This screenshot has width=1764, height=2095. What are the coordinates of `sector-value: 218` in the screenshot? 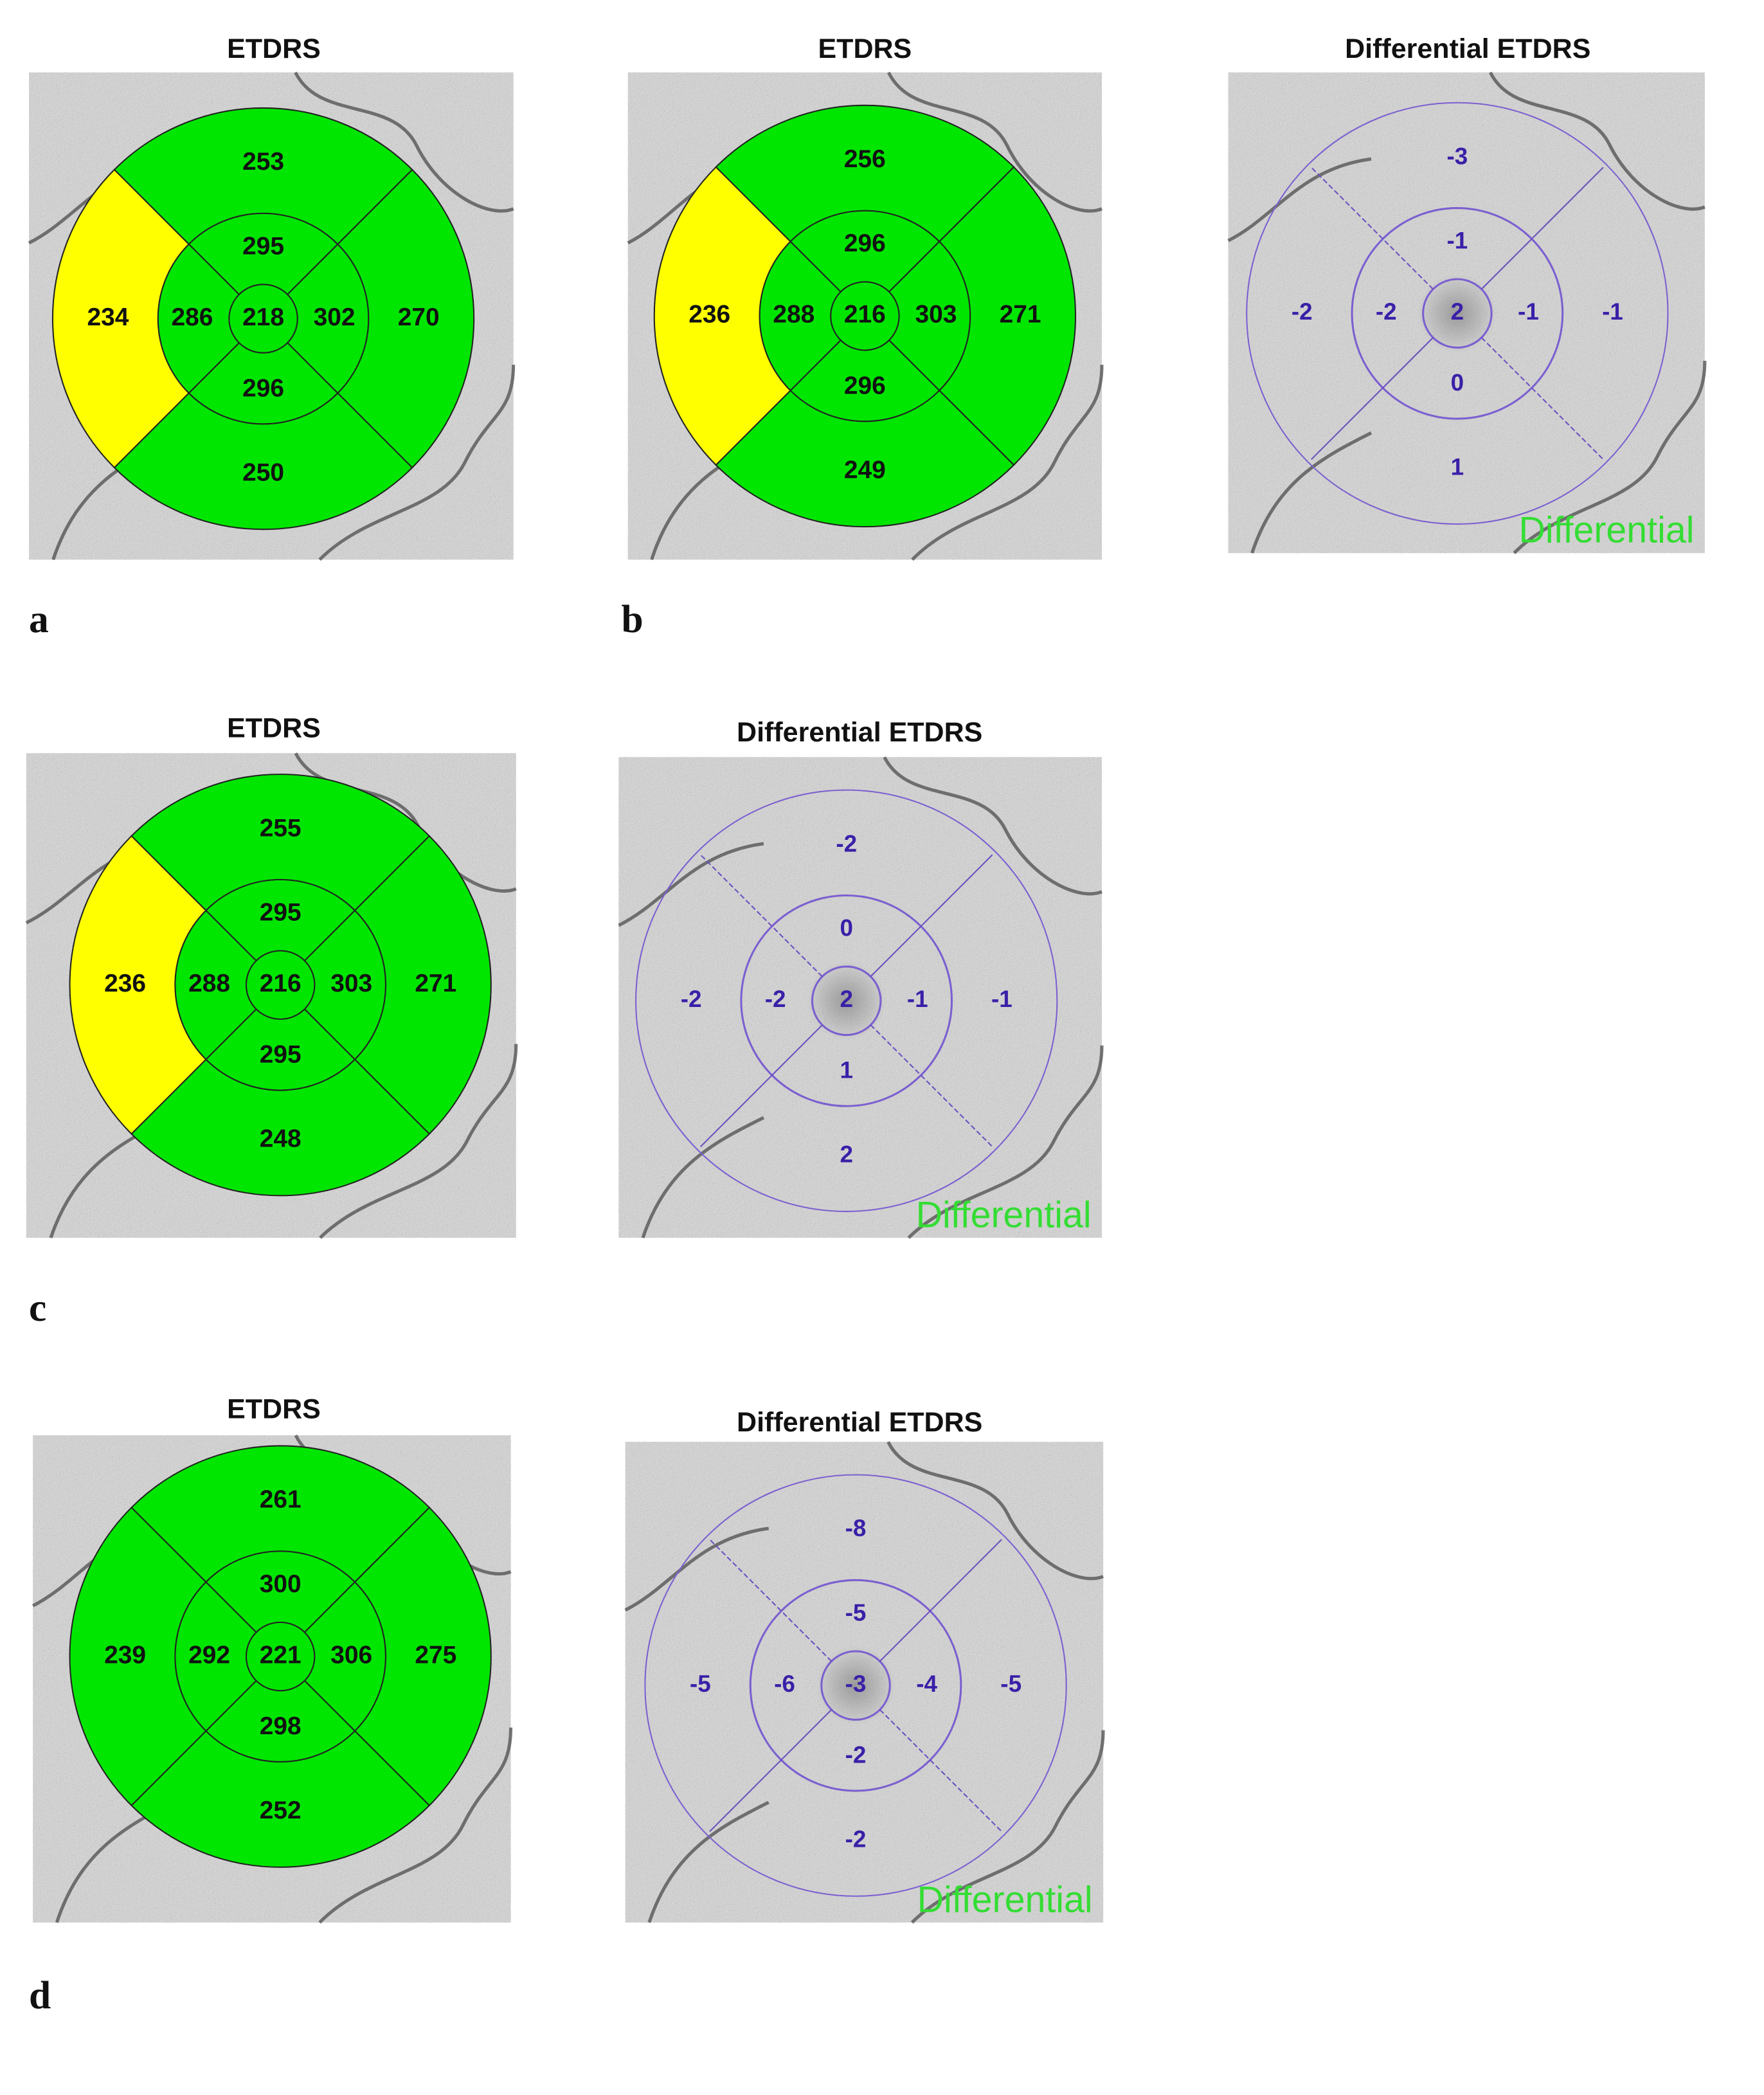 It's located at (263, 317).